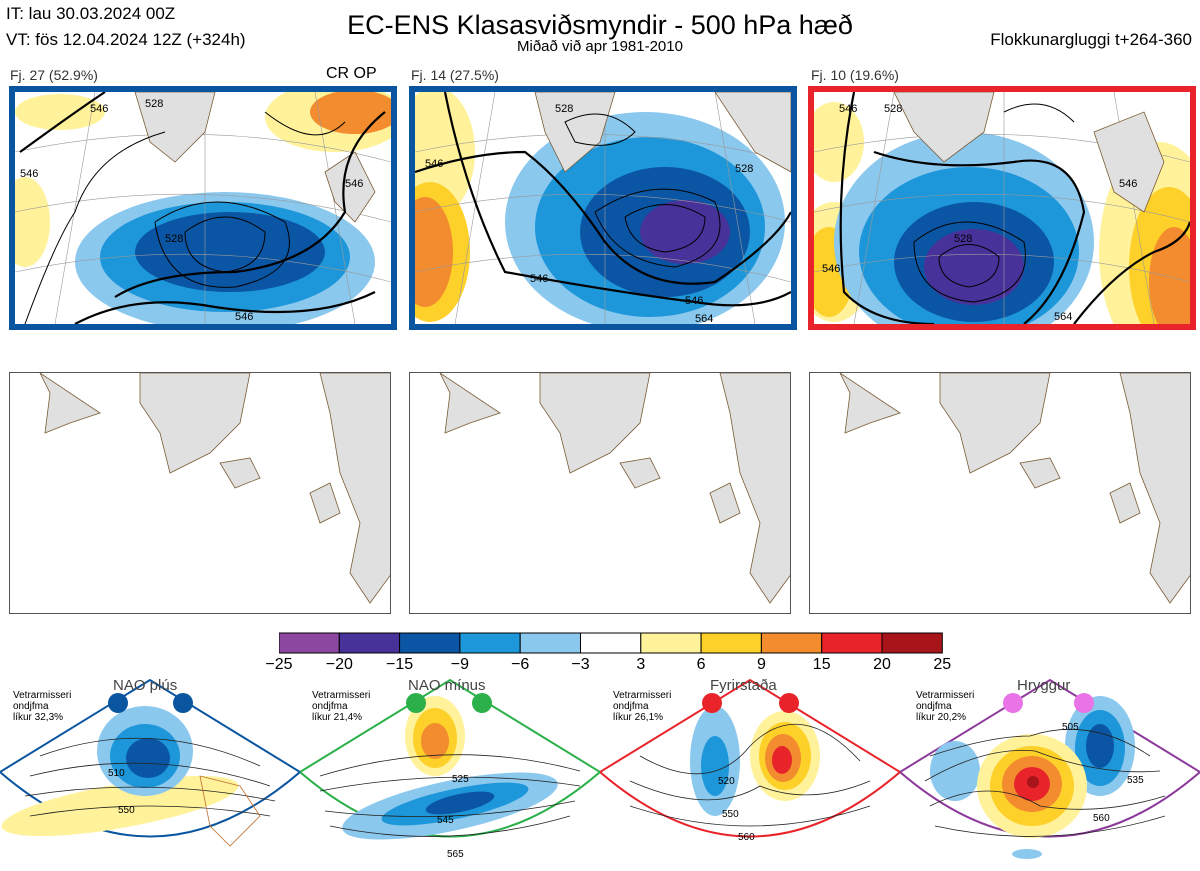  I want to click on colorbar-tick-label: −15, so click(400, 664).